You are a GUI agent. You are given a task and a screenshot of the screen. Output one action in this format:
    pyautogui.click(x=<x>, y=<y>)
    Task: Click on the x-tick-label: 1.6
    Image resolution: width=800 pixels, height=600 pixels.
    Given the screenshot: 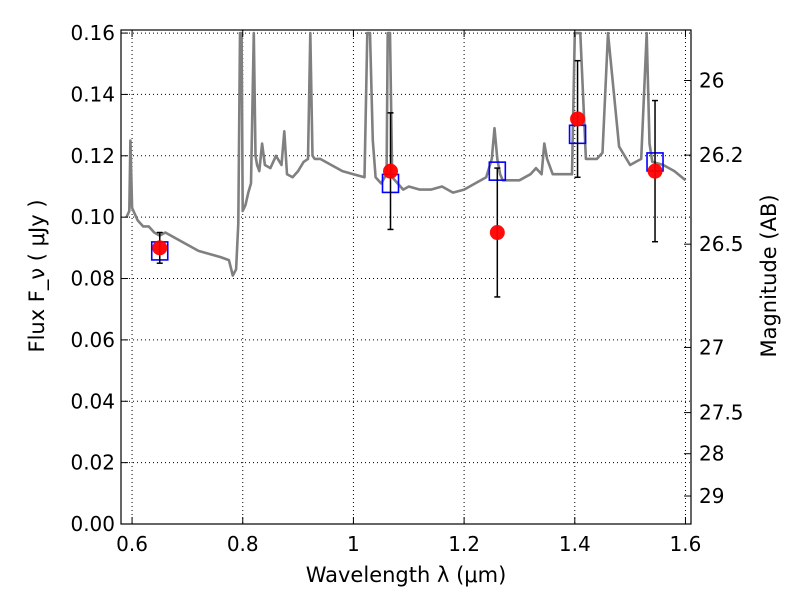 What is the action you would take?
    pyautogui.click(x=686, y=544)
    